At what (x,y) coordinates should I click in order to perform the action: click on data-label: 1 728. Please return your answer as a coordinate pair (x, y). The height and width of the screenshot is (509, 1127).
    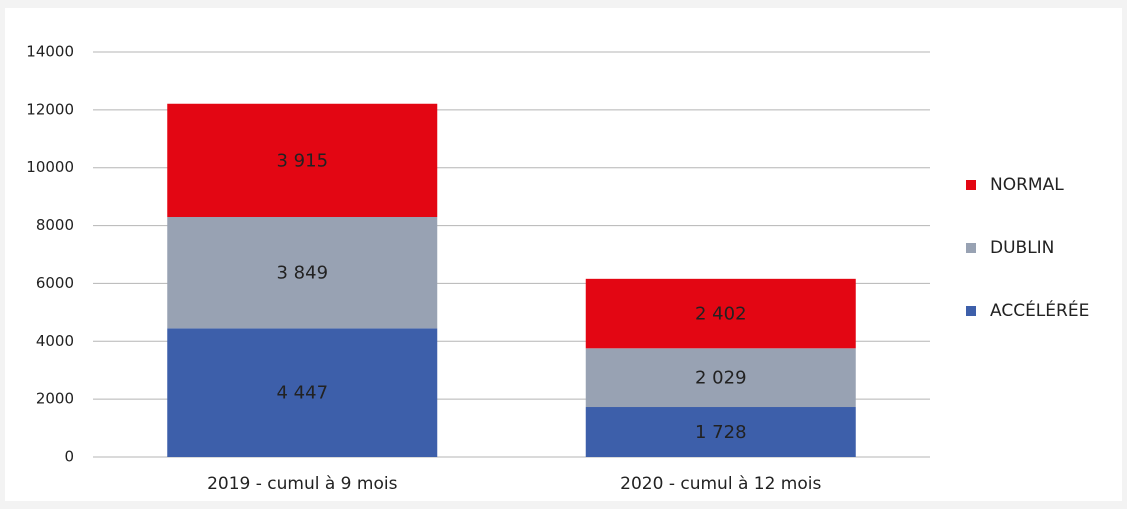
    Looking at the image, I should click on (721, 432).